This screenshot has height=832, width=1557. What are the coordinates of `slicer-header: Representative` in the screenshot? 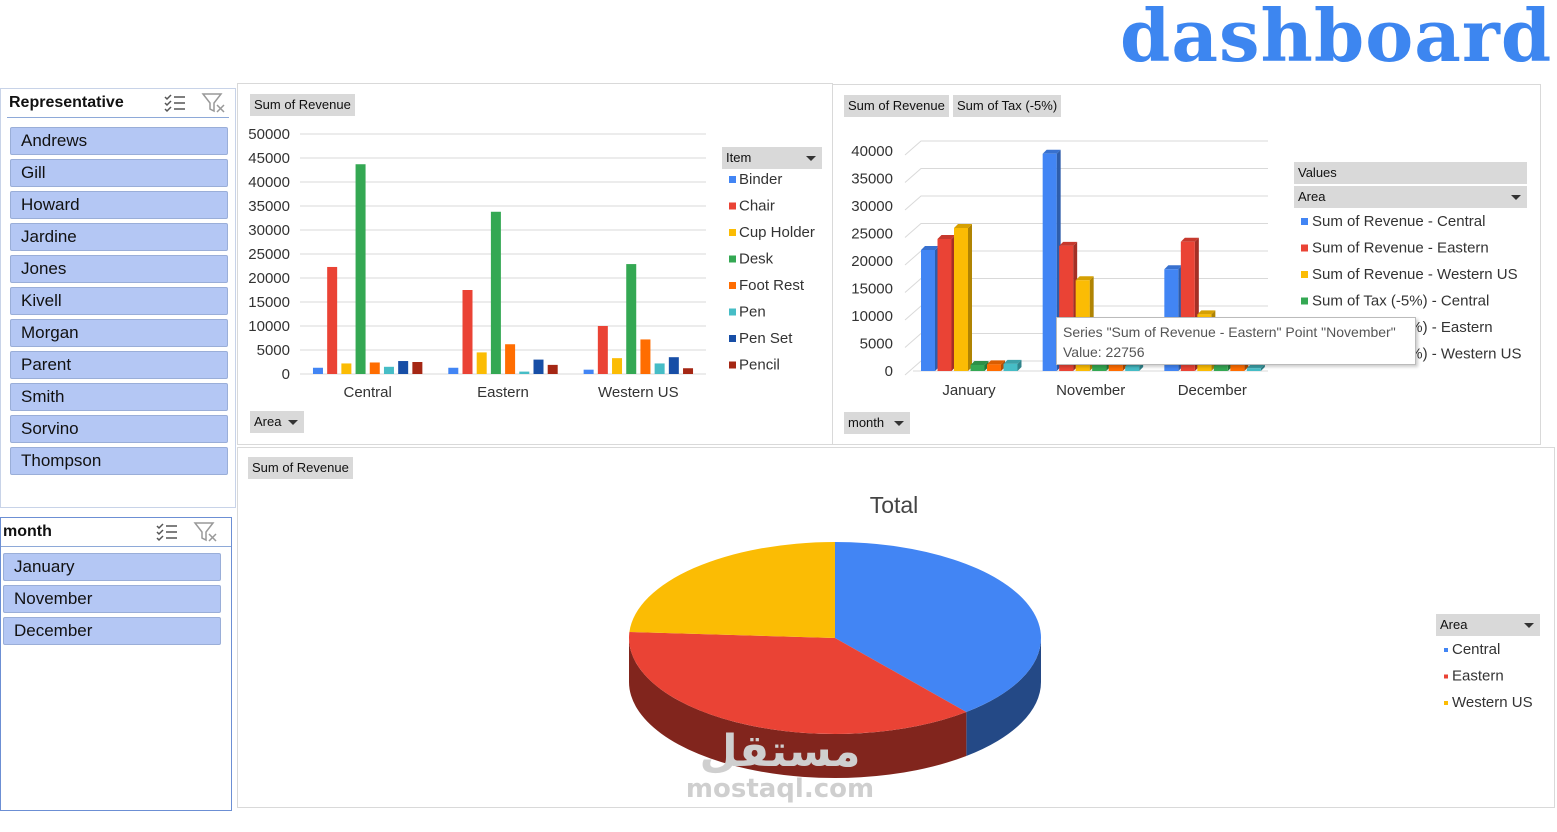 It's located at (118, 103).